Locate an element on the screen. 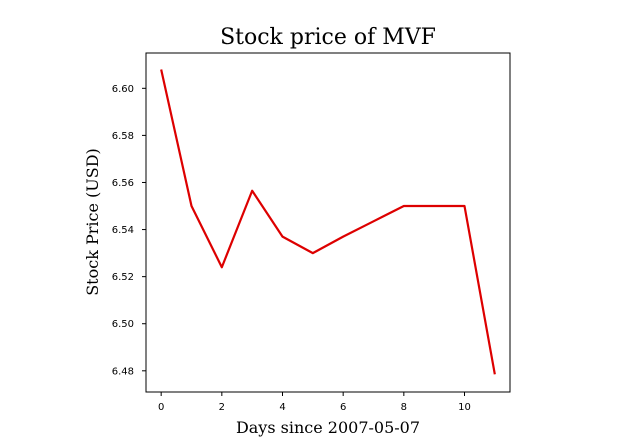 The image size is (640, 445). x-tick-label: 0 is located at coordinates (161, 407).